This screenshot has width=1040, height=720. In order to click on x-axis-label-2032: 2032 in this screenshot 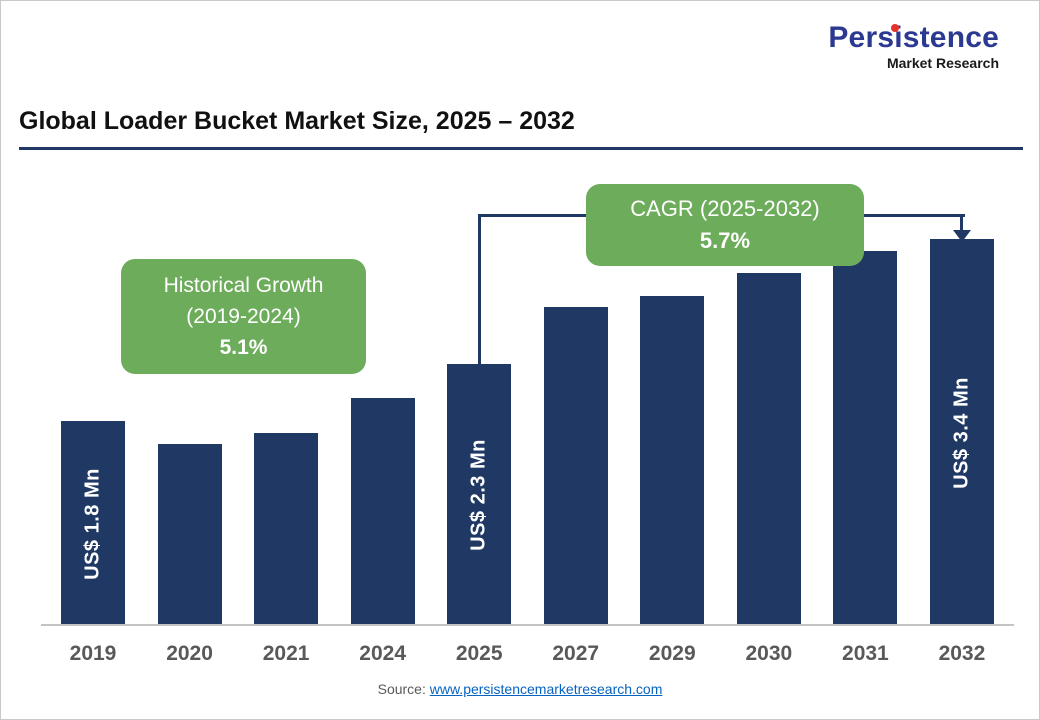, I will do `click(962, 653)`.